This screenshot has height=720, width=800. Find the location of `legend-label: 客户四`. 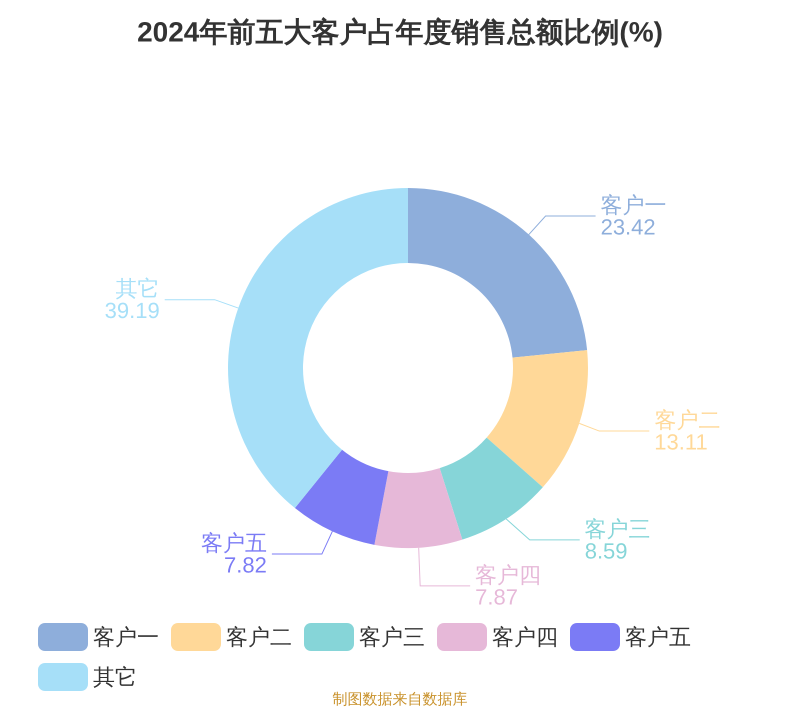

legend-label: 客户四 is located at coordinates (525, 637).